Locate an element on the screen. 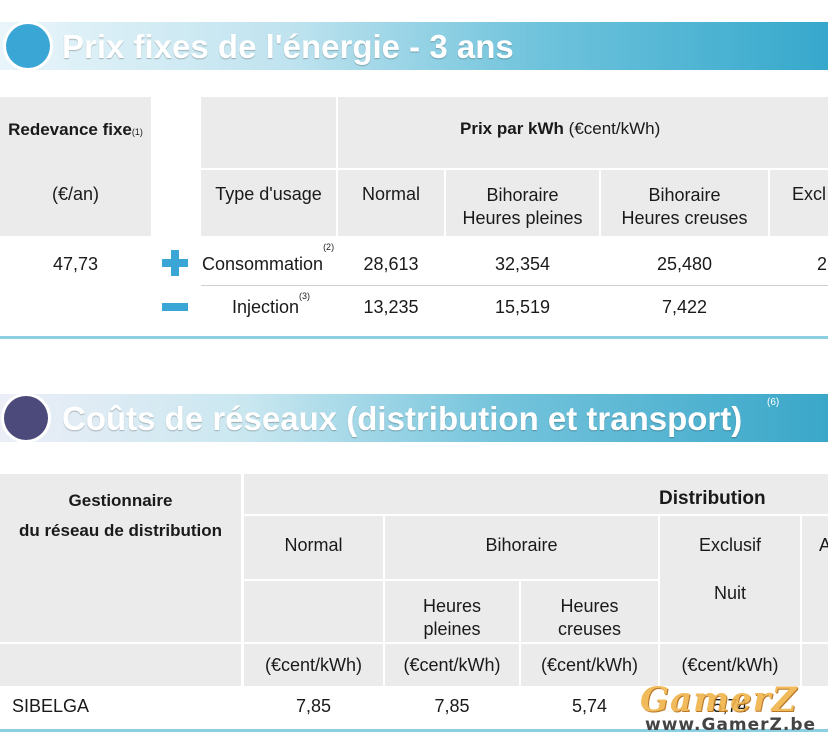 The image size is (828, 740). unit-normal: (€cent/kWh) is located at coordinates (313, 665).